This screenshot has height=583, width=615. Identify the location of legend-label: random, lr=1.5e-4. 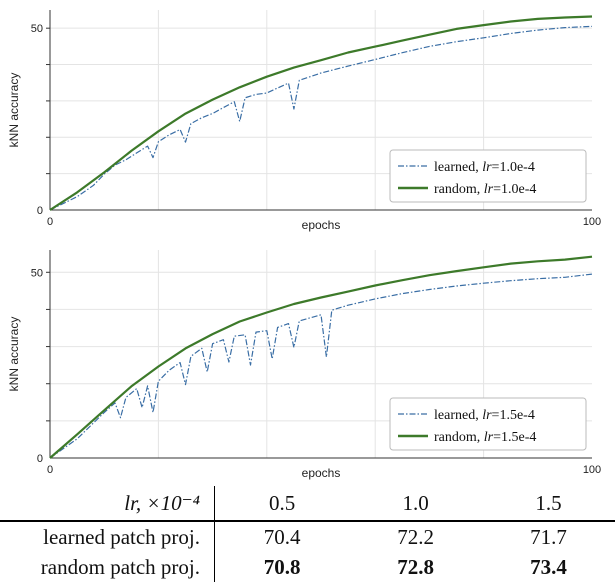
(485, 437).